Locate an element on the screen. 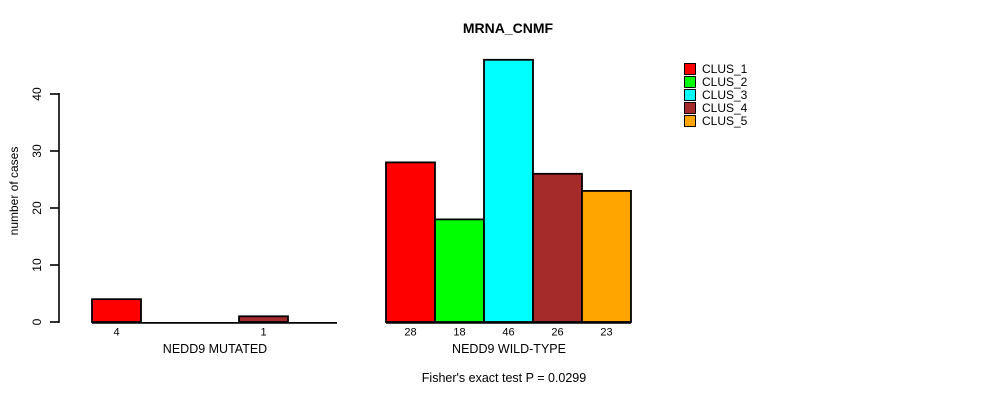 This screenshot has width=990, height=400. y-axis-tick-label: 40 is located at coordinates (37, 94).